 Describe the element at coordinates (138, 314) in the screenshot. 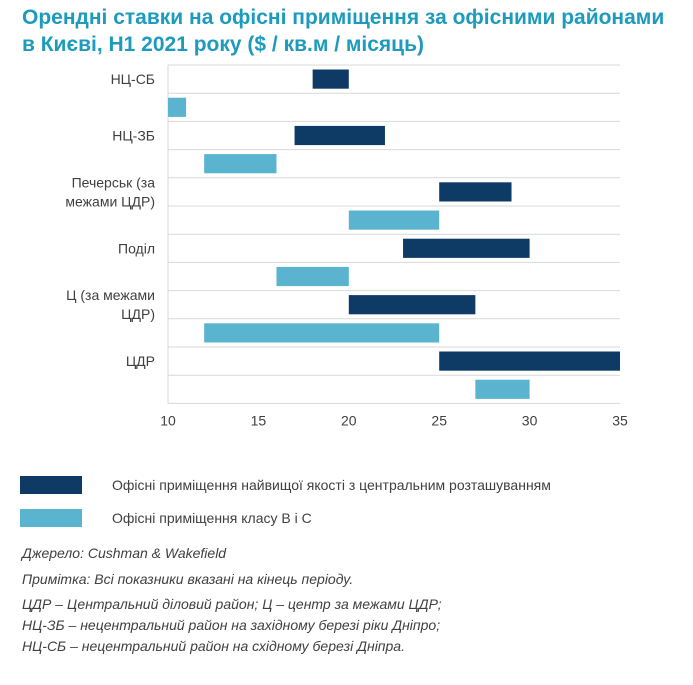

I see `category-label: ЦДР)` at that location.